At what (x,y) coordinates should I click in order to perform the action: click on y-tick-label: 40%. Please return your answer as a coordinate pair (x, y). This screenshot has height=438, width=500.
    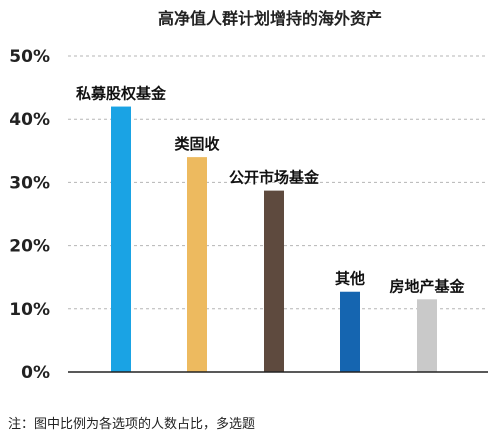
    Looking at the image, I should click on (29, 120).